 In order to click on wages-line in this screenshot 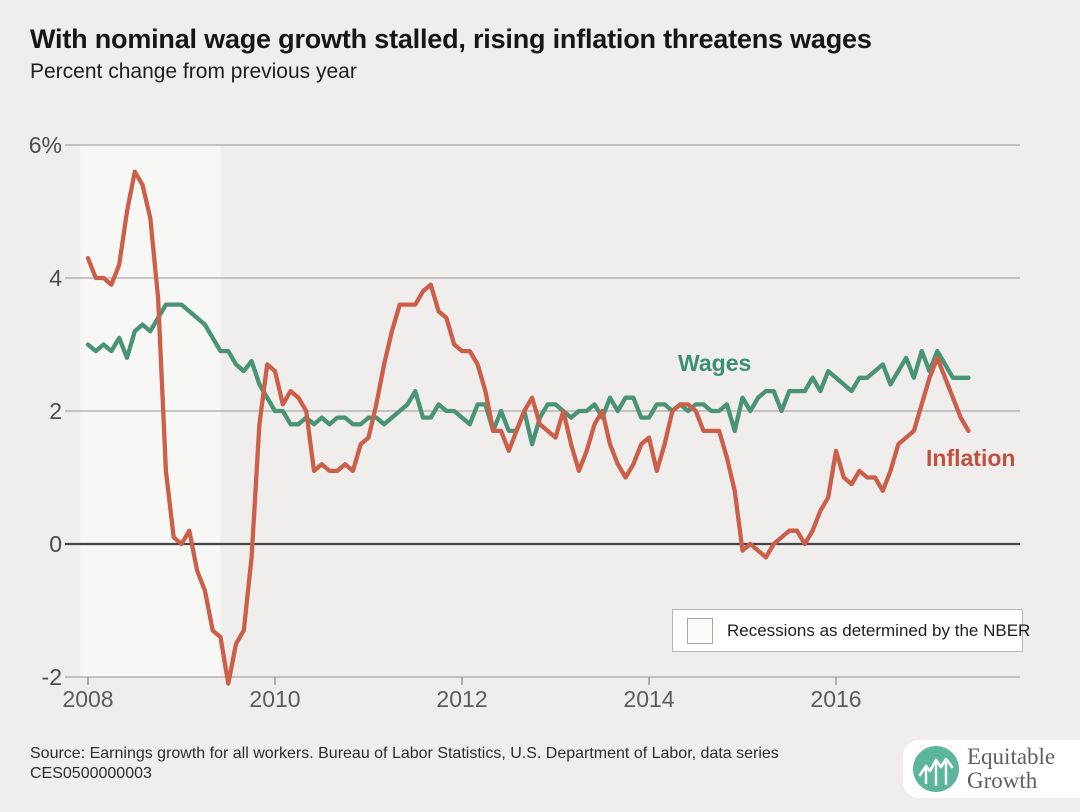, I will do `click(528, 374)`.